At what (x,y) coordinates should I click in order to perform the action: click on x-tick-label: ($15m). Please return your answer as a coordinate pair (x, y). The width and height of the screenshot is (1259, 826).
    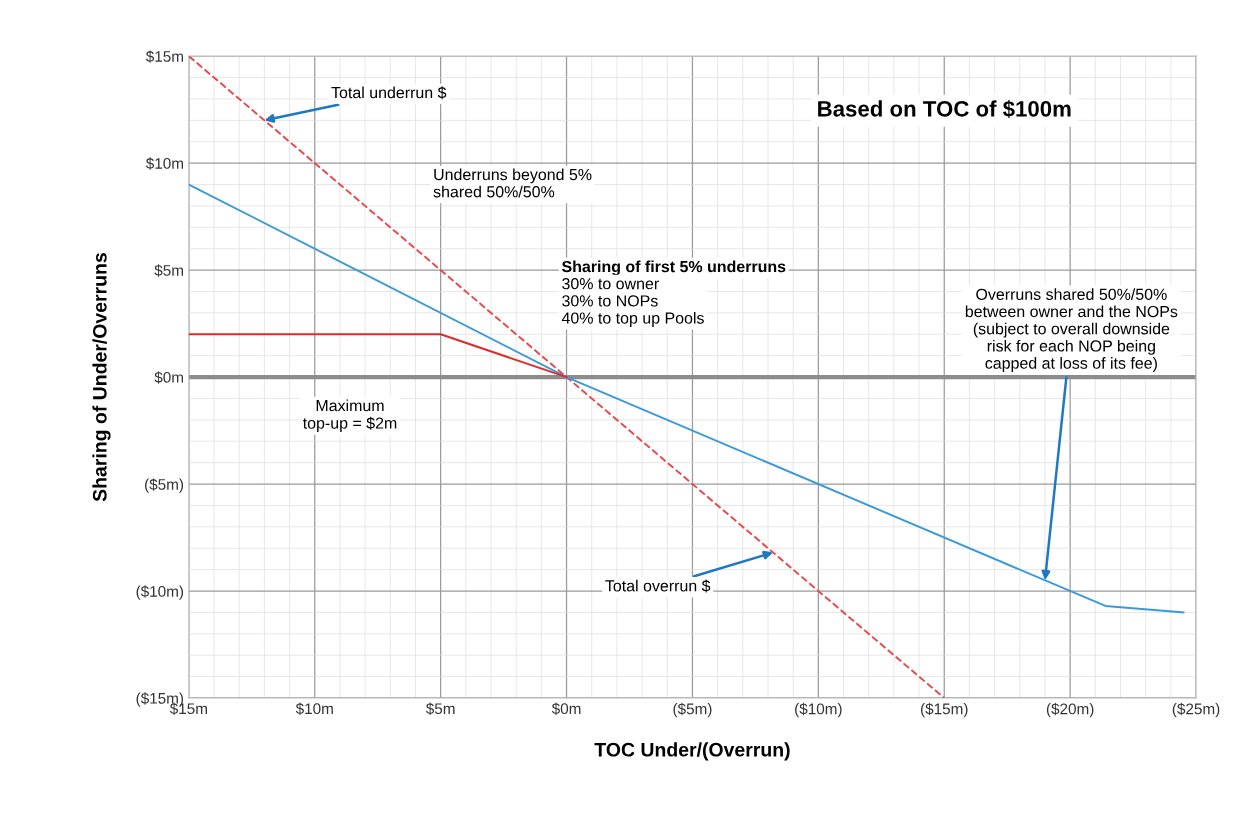
    Looking at the image, I should click on (944, 710).